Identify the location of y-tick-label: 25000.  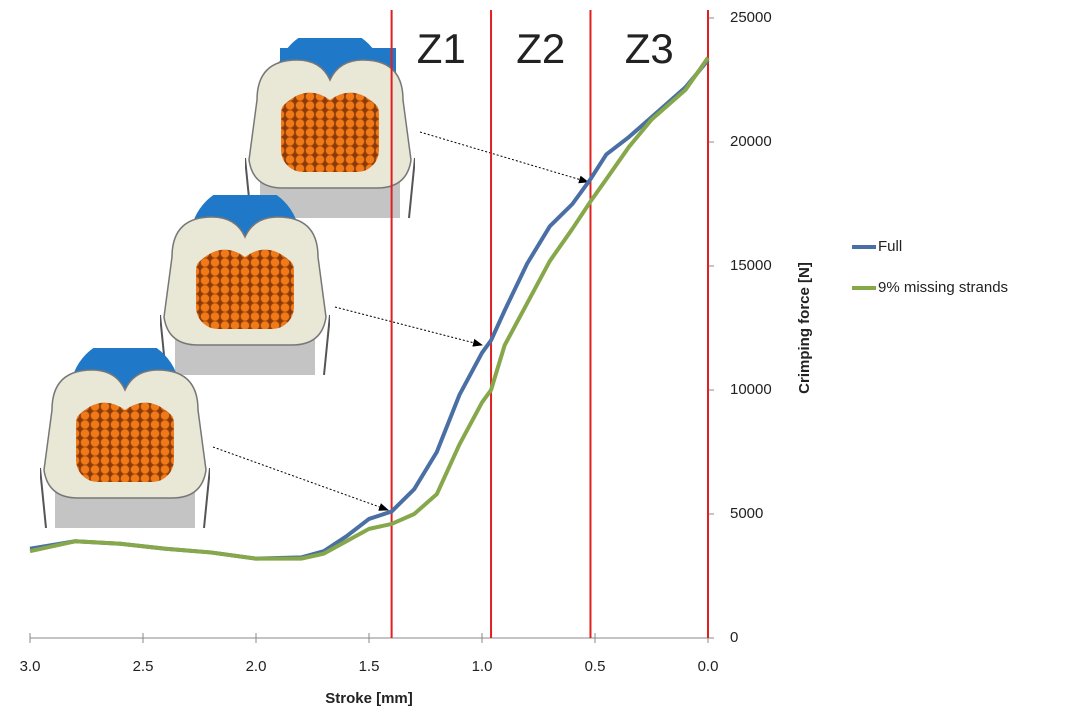
(751, 17).